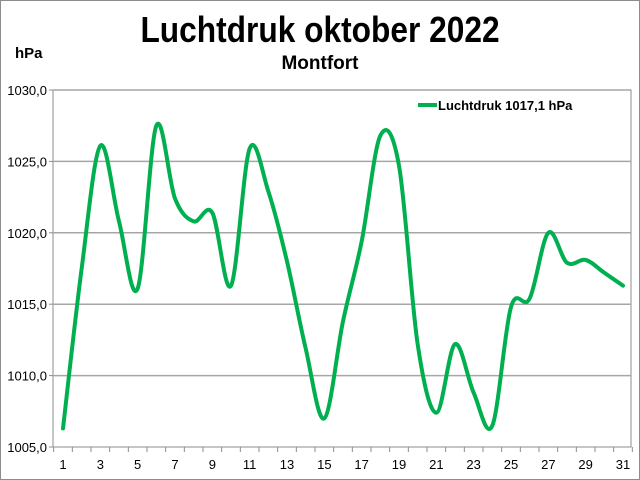 This screenshot has height=480, width=640. Describe the element at coordinates (174, 464) in the screenshot. I see `x-tick-label: 7` at that location.